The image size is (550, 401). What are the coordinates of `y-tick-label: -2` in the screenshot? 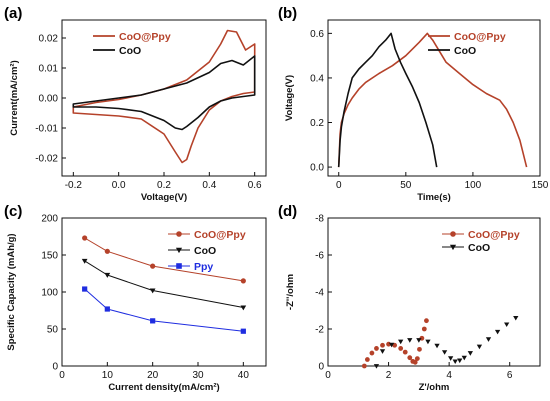 It's located at (319, 330).